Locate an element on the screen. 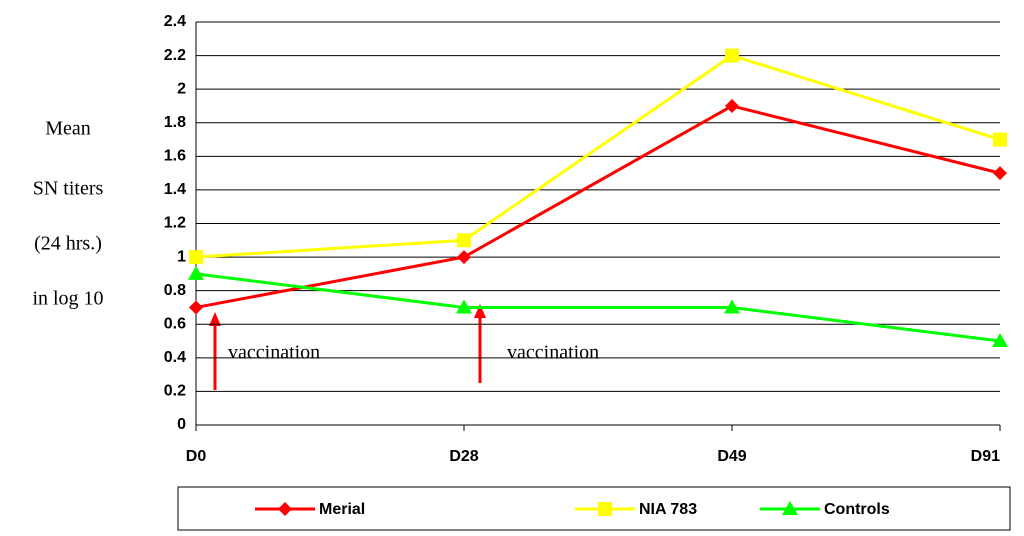 The height and width of the screenshot is (536, 1024). legend-label: Merial is located at coordinates (342, 509).